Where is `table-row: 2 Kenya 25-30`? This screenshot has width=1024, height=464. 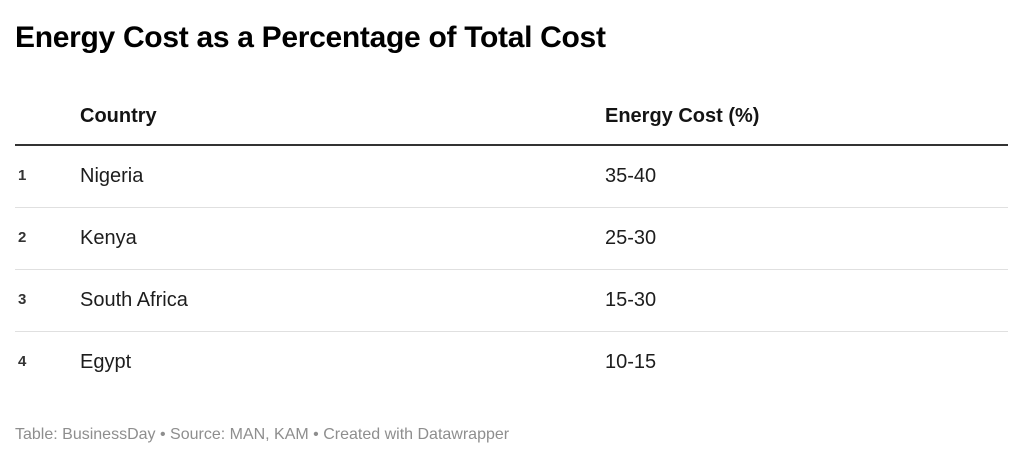 table-row: 2 Kenya 25-30 is located at coordinates (511, 238).